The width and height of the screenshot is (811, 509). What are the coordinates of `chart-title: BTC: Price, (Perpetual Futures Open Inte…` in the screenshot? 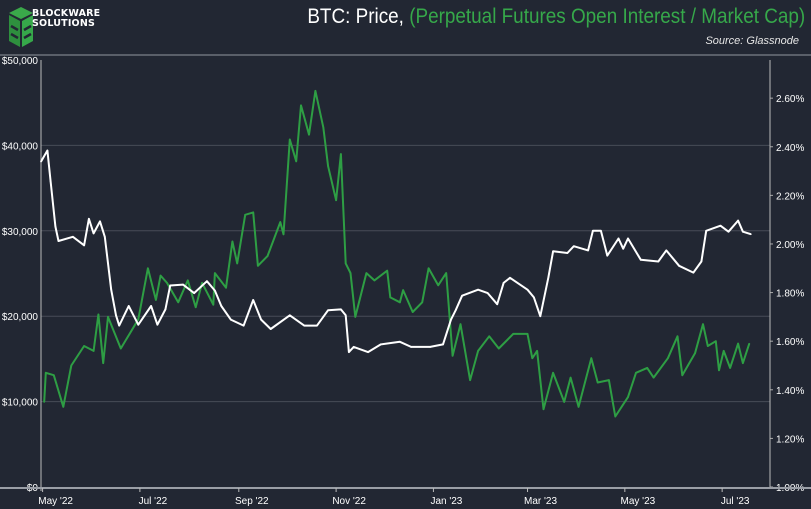 It's located at (556, 17).